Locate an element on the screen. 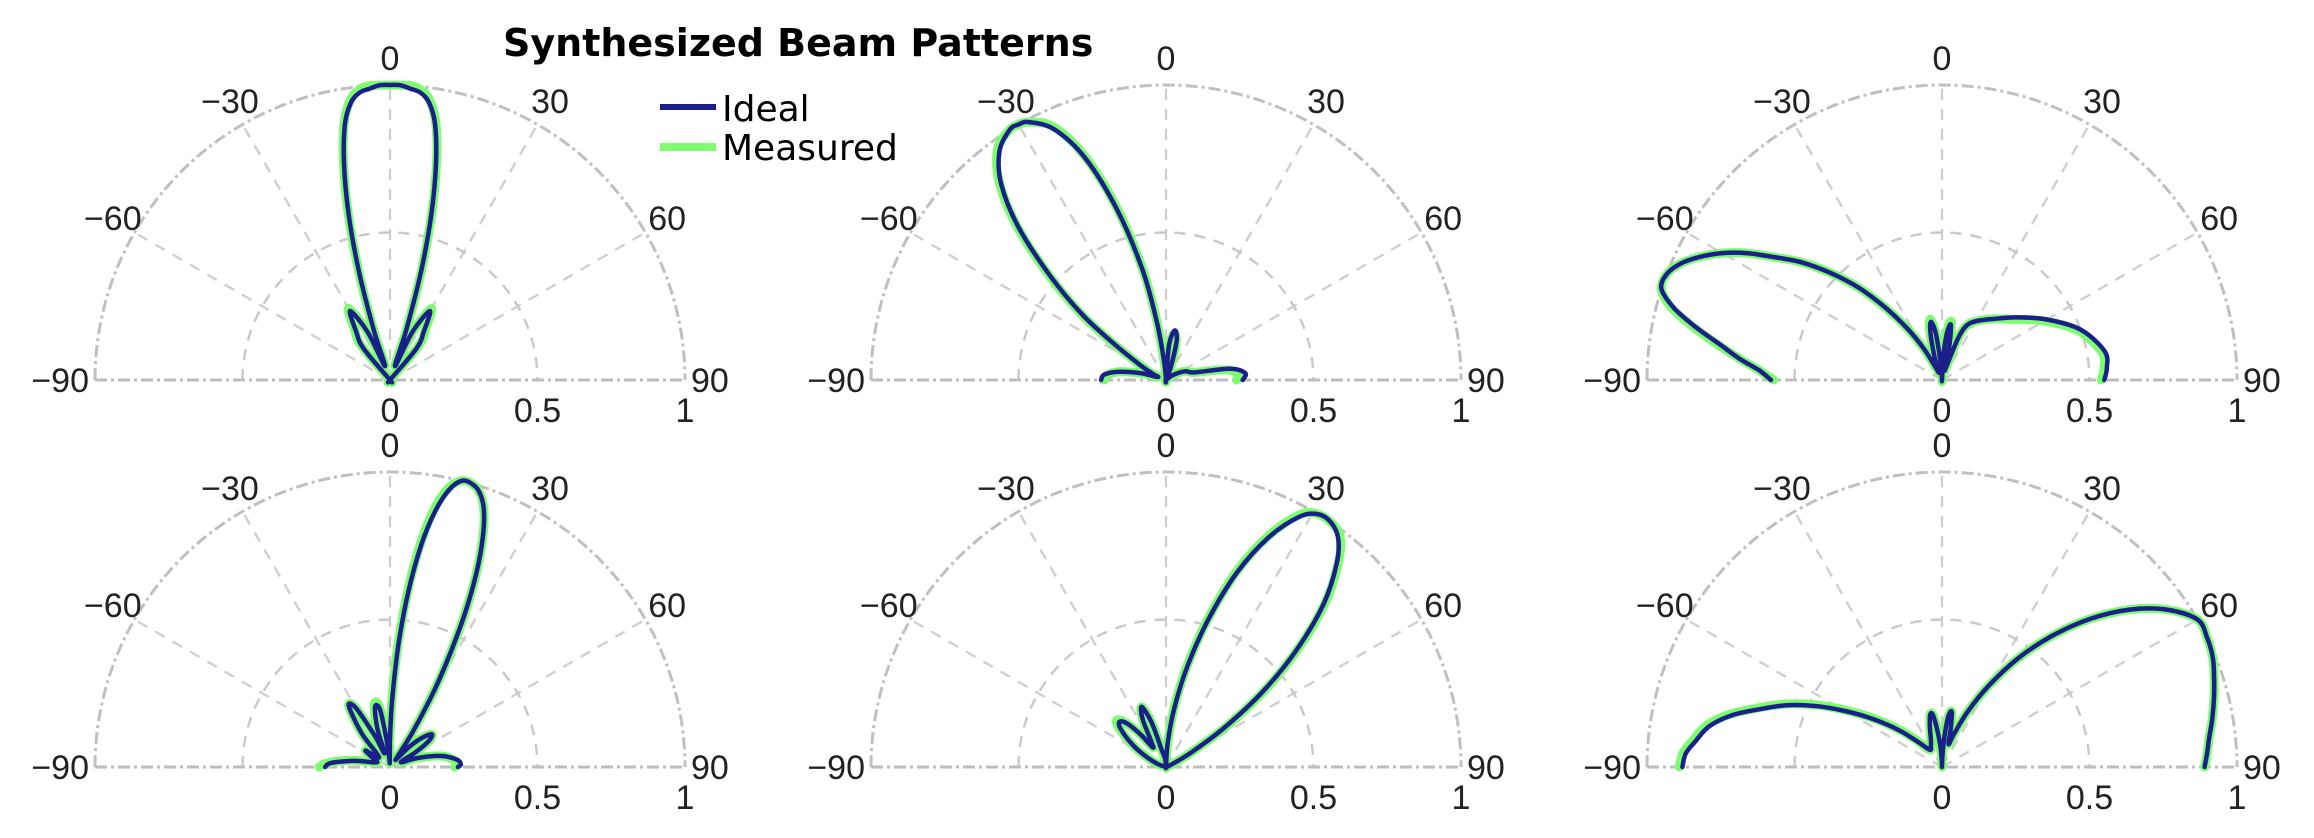  series-measured-line is located at coordinates (1228, 640).